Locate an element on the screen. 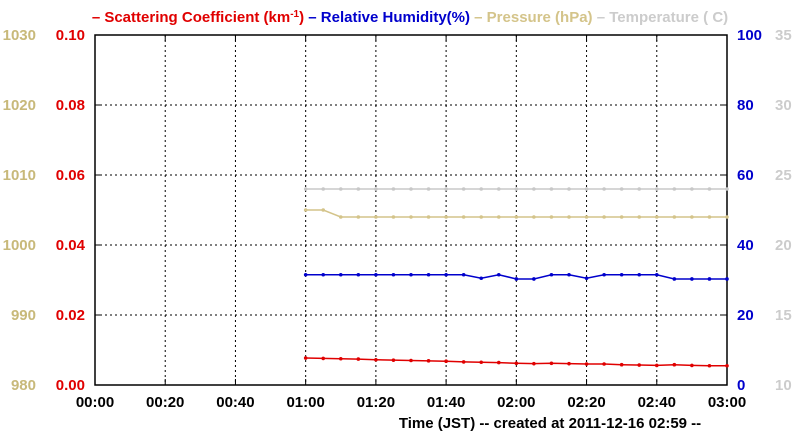  humidity-tick-label: 60 is located at coordinates (745, 175).